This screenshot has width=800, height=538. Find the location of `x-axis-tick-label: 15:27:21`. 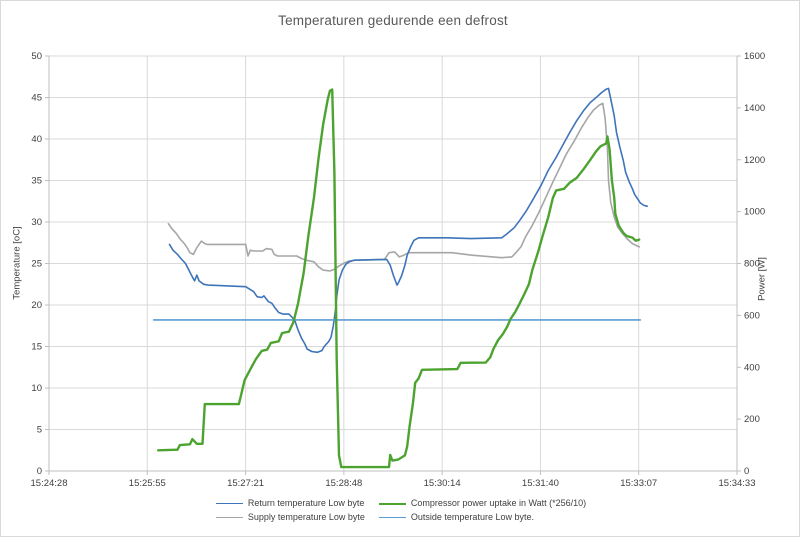

x-axis-tick-label: 15:27:21 is located at coordinates (245, 483).